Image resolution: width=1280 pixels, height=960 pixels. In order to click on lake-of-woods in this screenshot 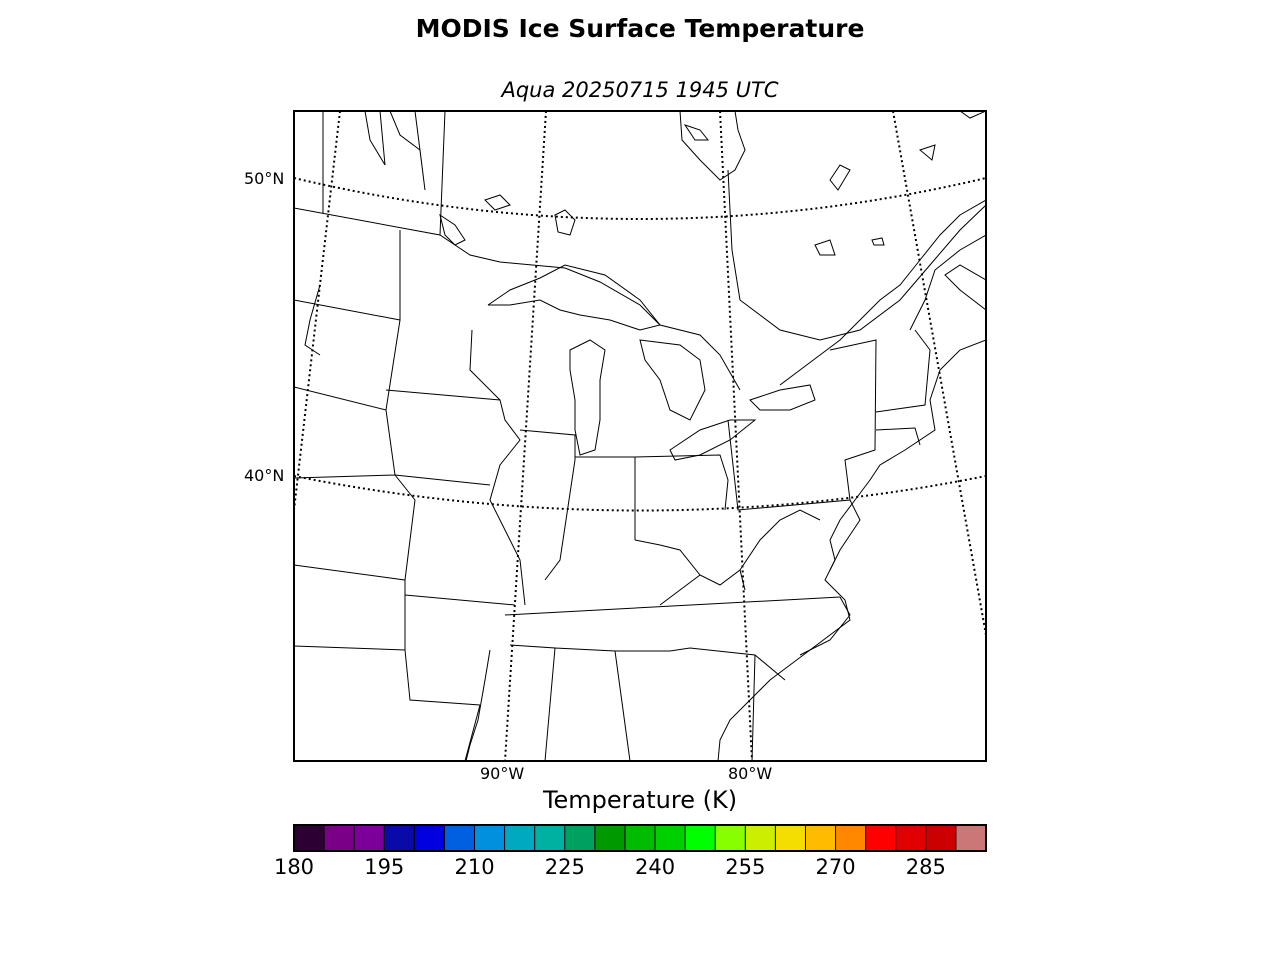, I will do `click(452, 229)`.